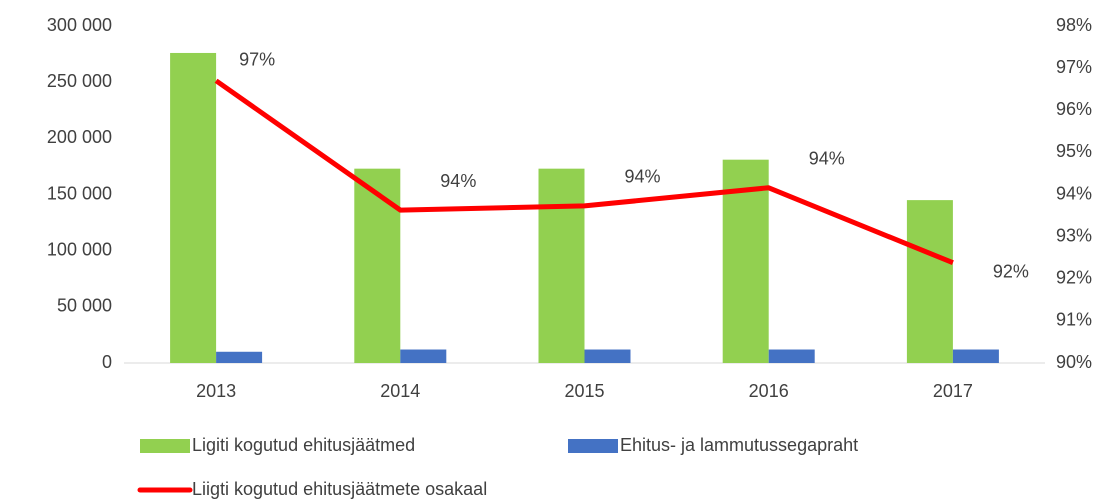 The height and width of the screenshot is (504, 1114). What do you see at coordinates (1074, 151) in the screenshot?
I see `y2-tick-label: 95%` at bounding box center [1074, 151].